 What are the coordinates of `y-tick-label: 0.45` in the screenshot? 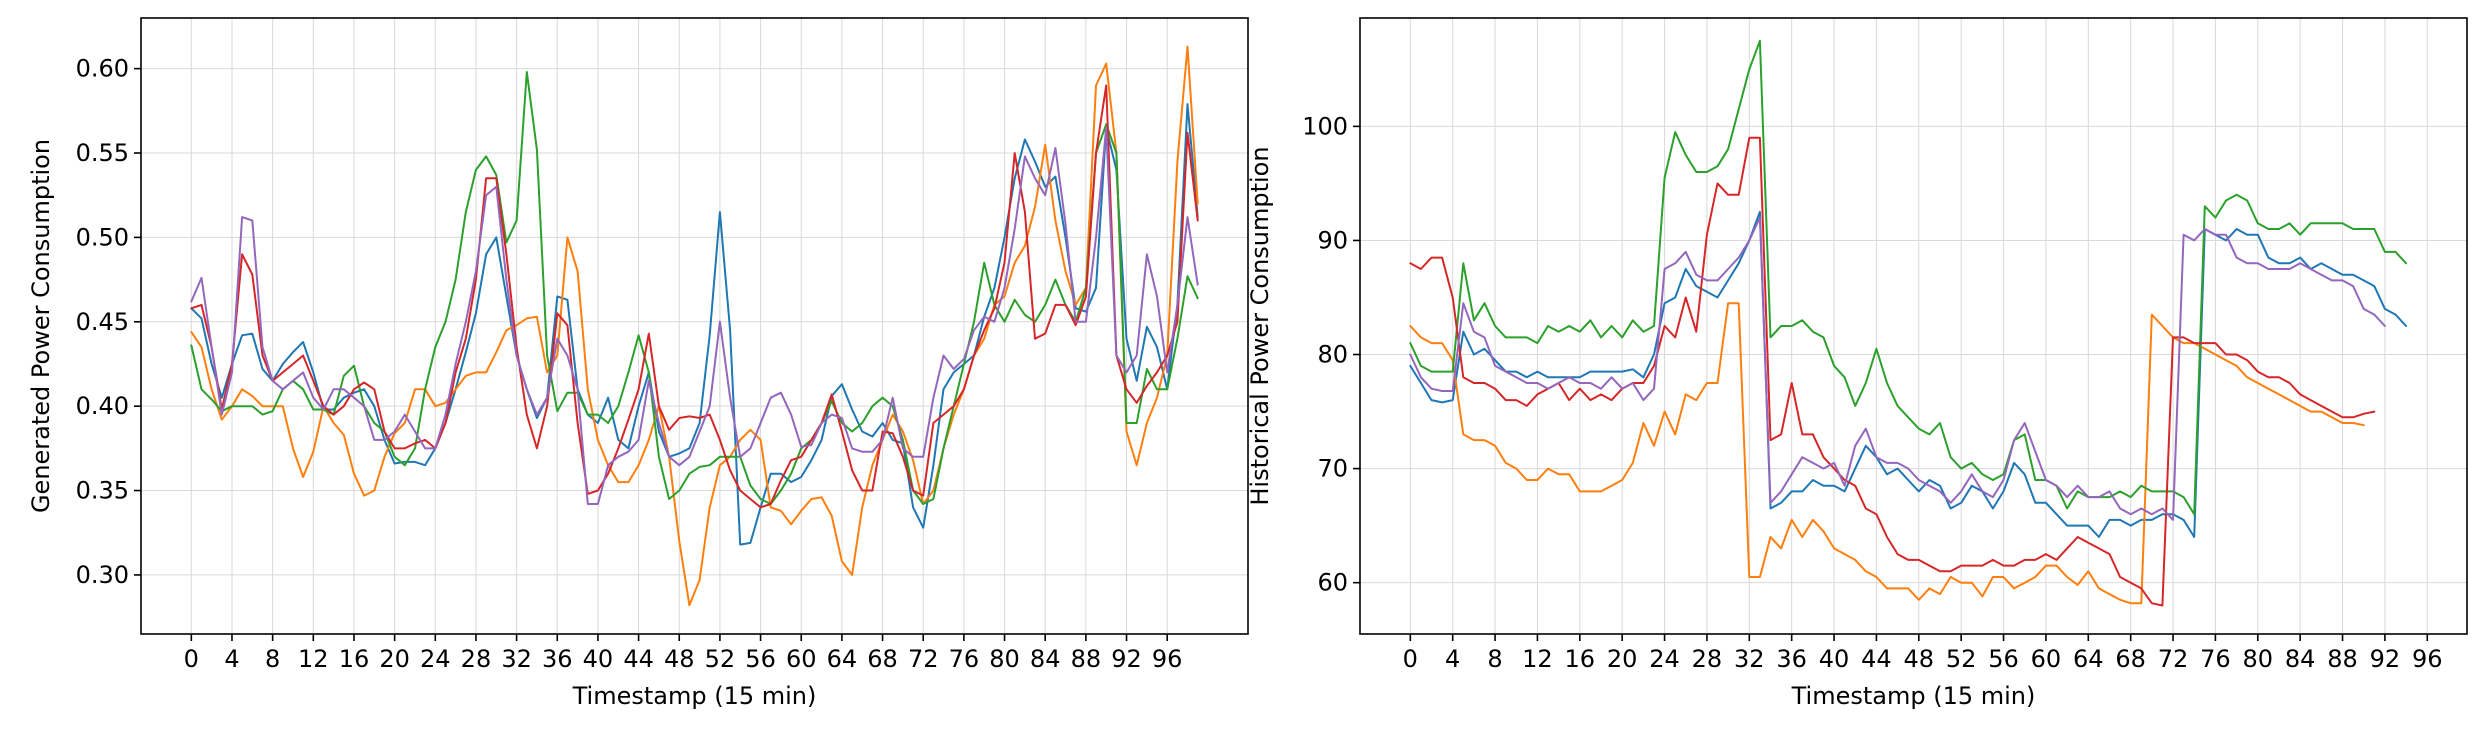 It's located at (102, 322).